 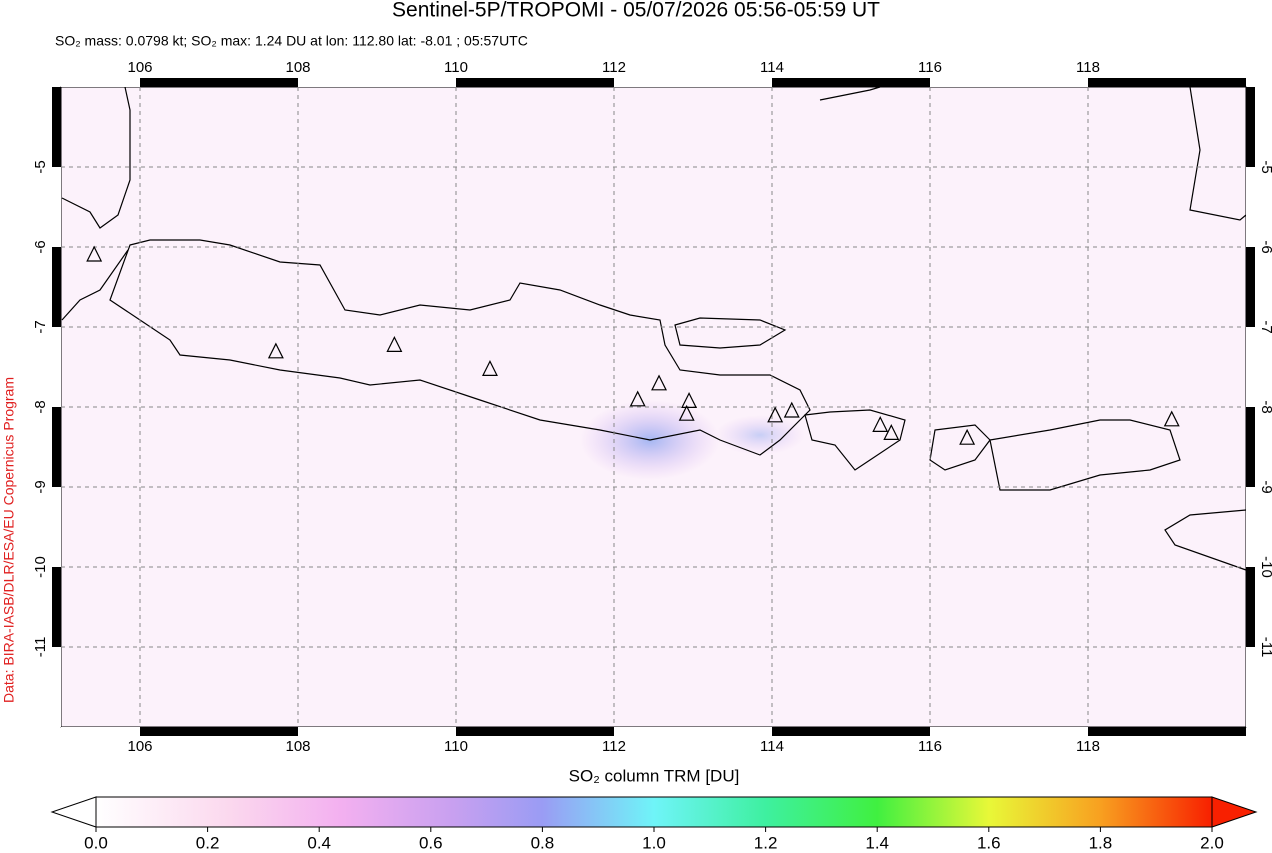 I want to click on colorbar-label: SO₂ column TRM [DU], so click(x=654, y=775).